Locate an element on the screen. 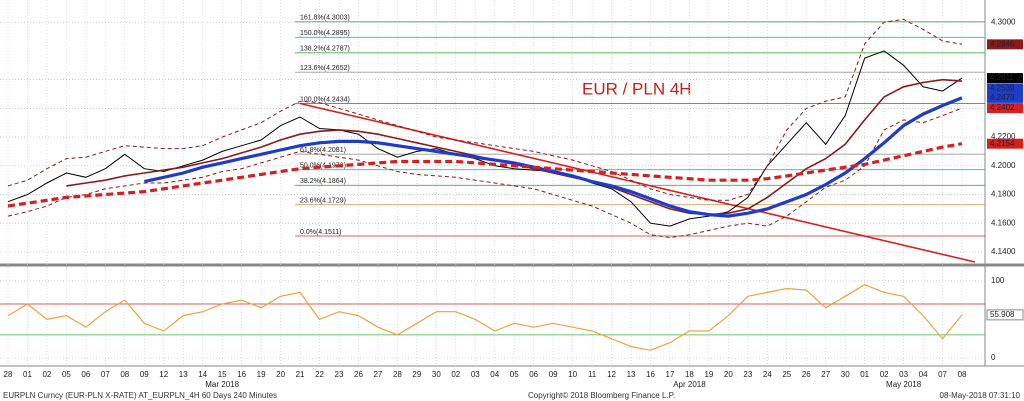 This screenshot has height=401, width=1024. x-tick-label: 21 is located at coordinates (300, 374).